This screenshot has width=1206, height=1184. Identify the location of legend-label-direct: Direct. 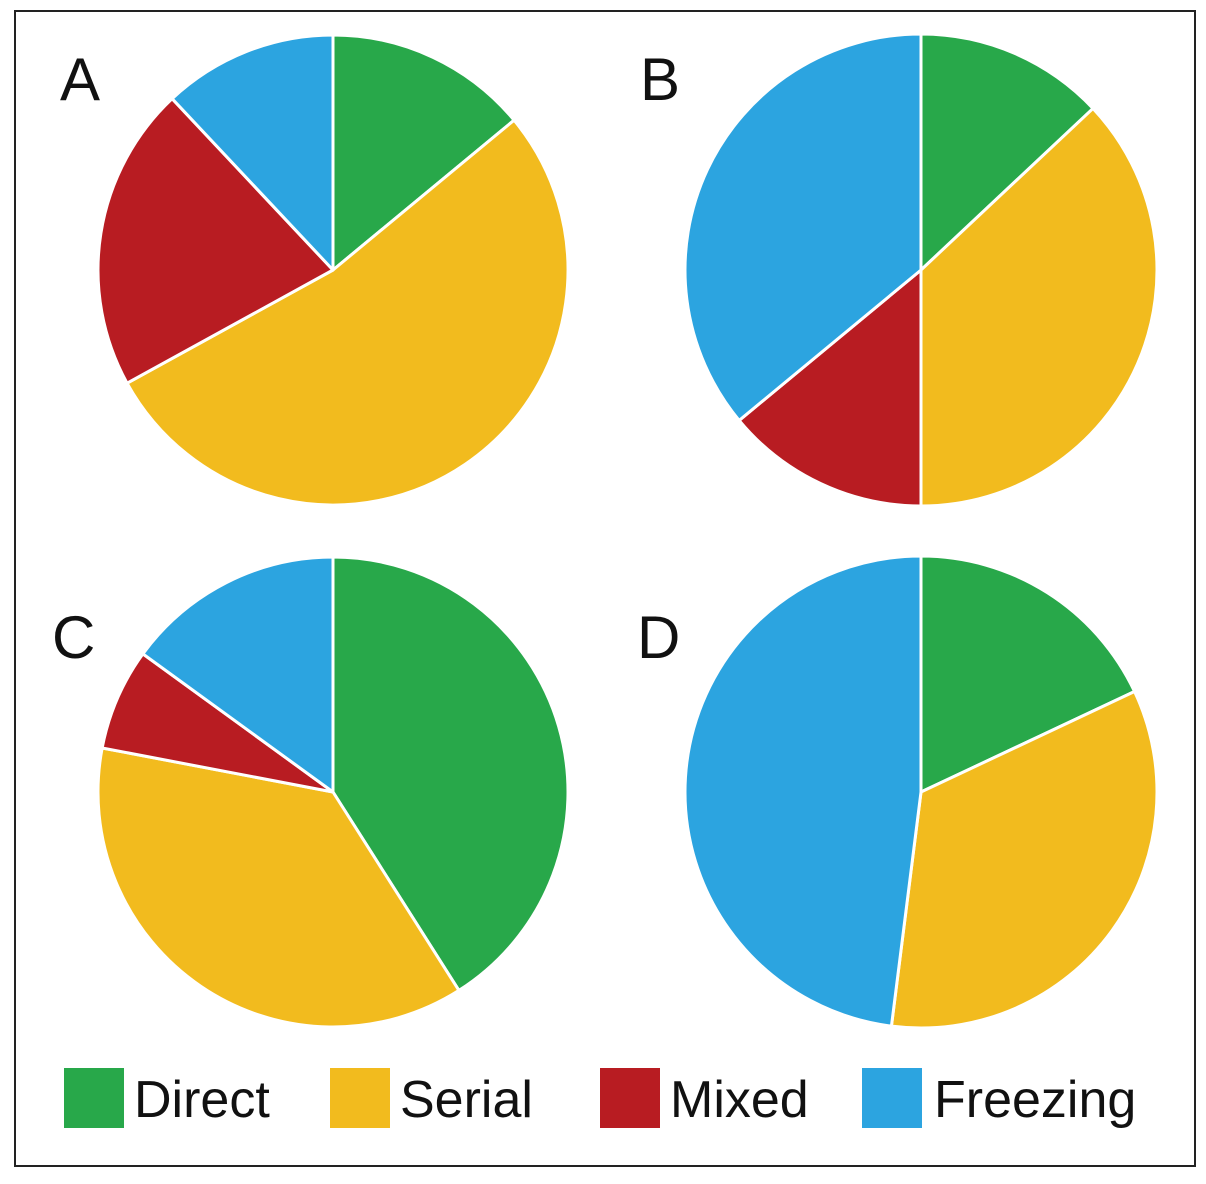
(202, 1100).